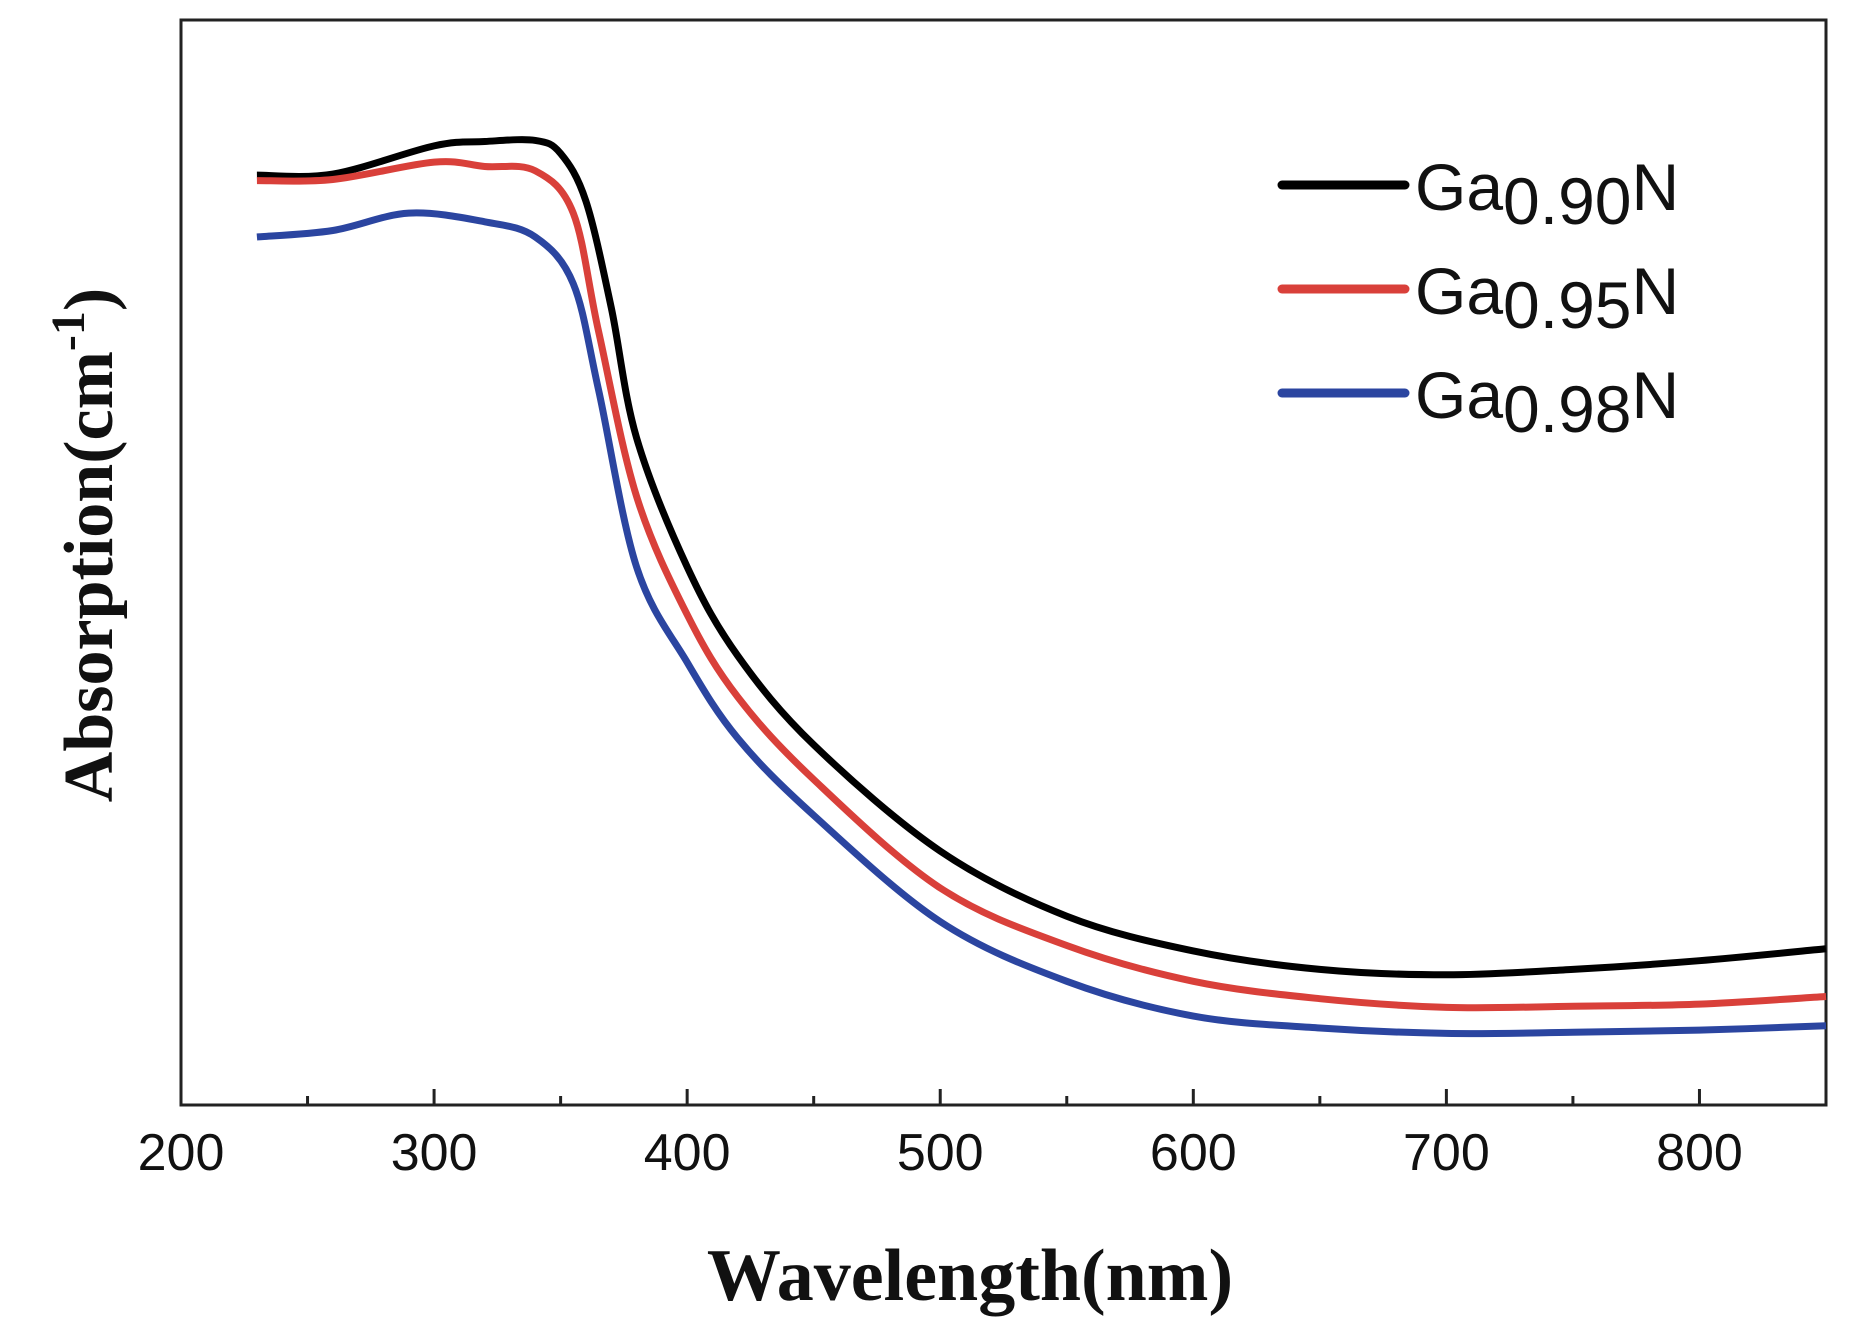  I want to click on x-tick-label: 300, so click(434, 1153).